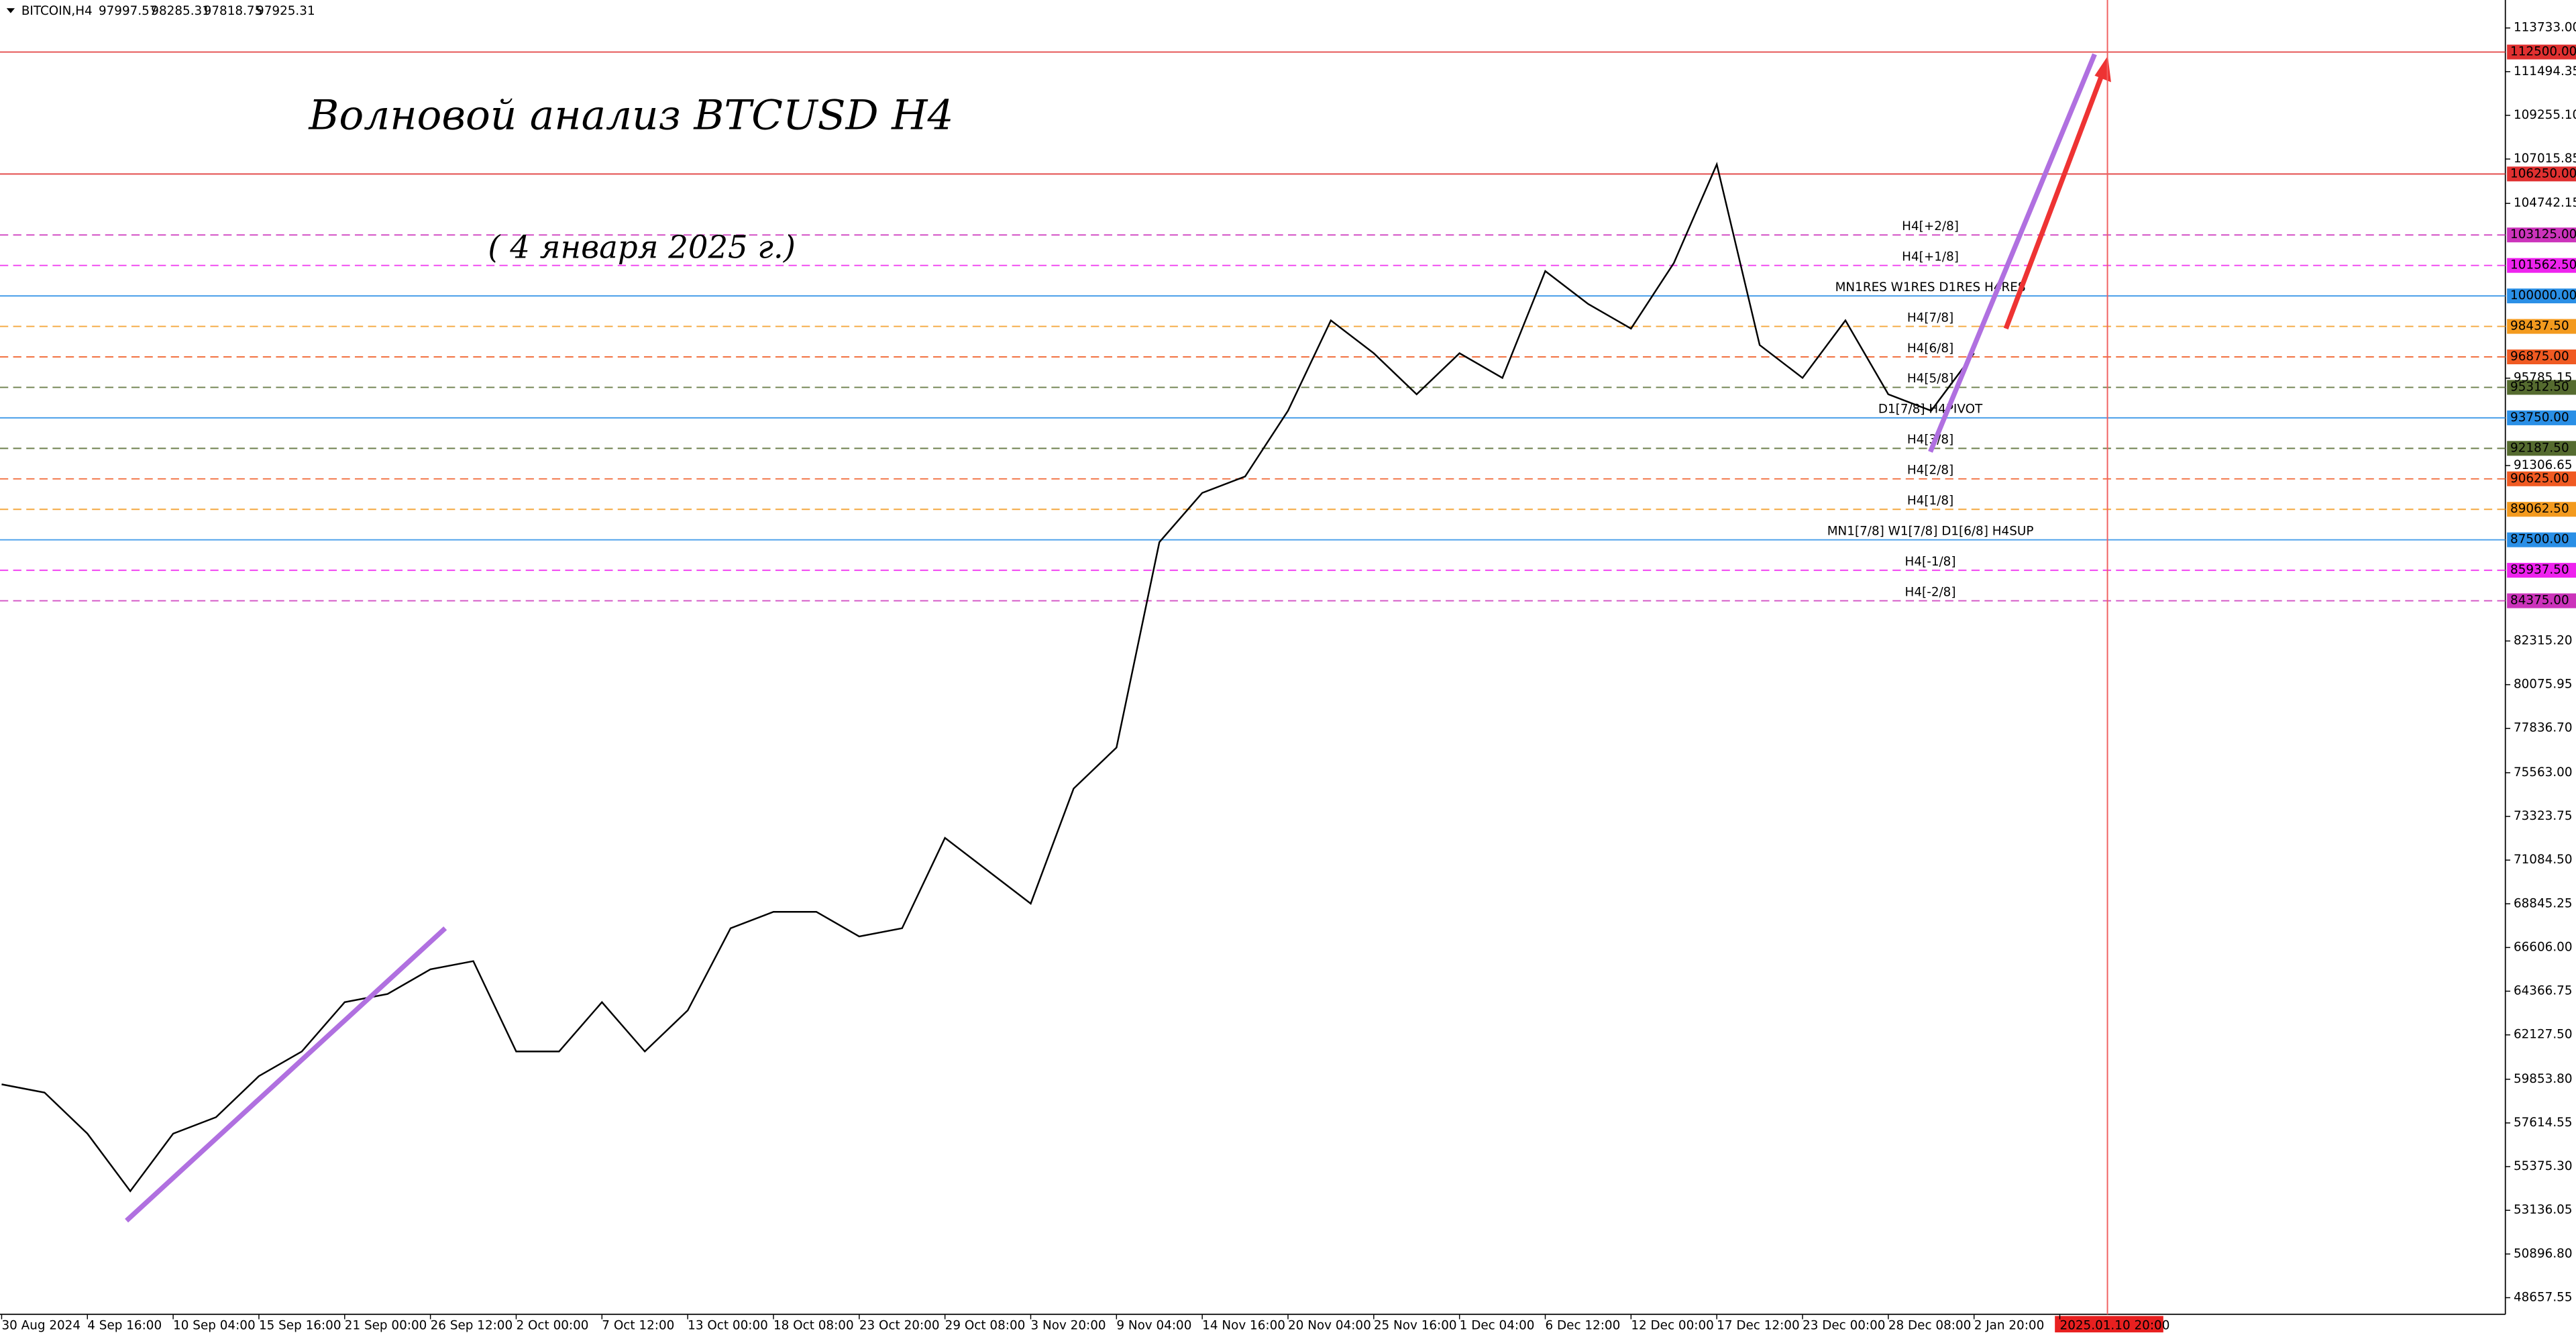 The width and height of the screenshot is (2576, 1339). What do you see at coordinates (2543, 1035) in the screenshot?
I see `y-tick-label: 62127.50` at bounding box center [2543, 1035].